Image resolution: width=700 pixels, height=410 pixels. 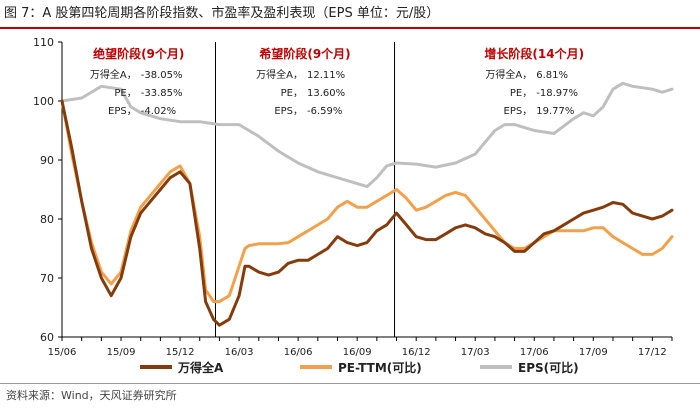 What do you see at coordinates (43, 101) in the screenshot?
I see `y-tick-label: 100` at bounding box center [43, 101].